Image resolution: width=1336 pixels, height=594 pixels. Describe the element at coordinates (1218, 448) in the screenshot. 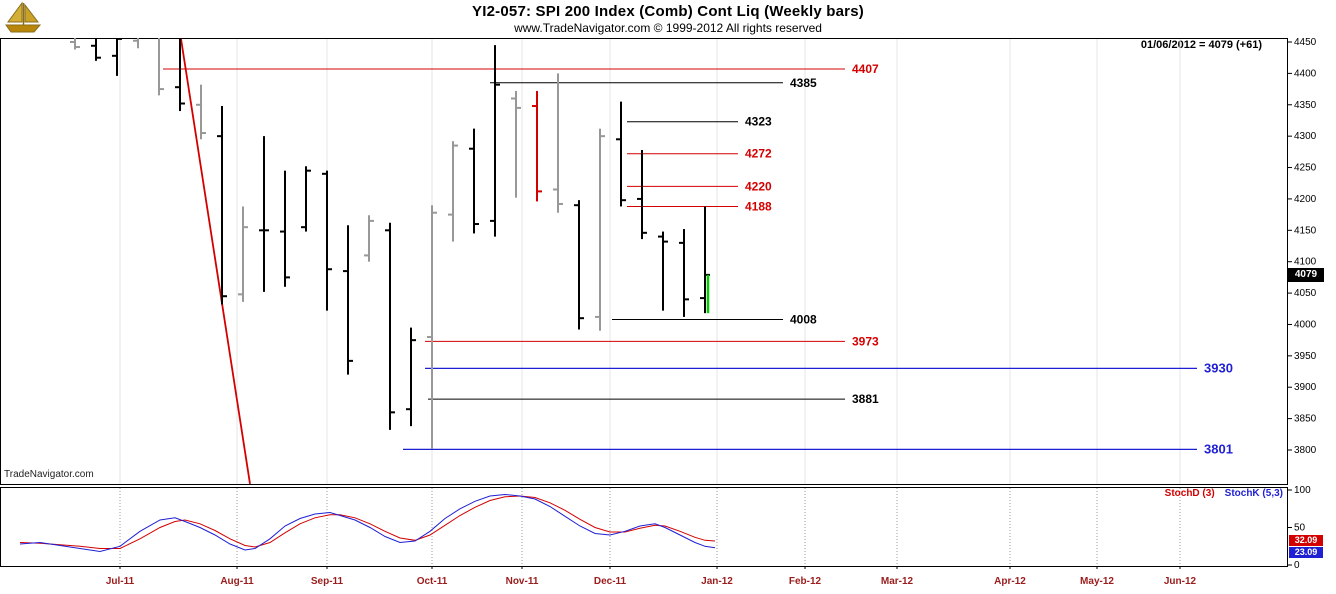

I see `level-label: 3801` at that location.